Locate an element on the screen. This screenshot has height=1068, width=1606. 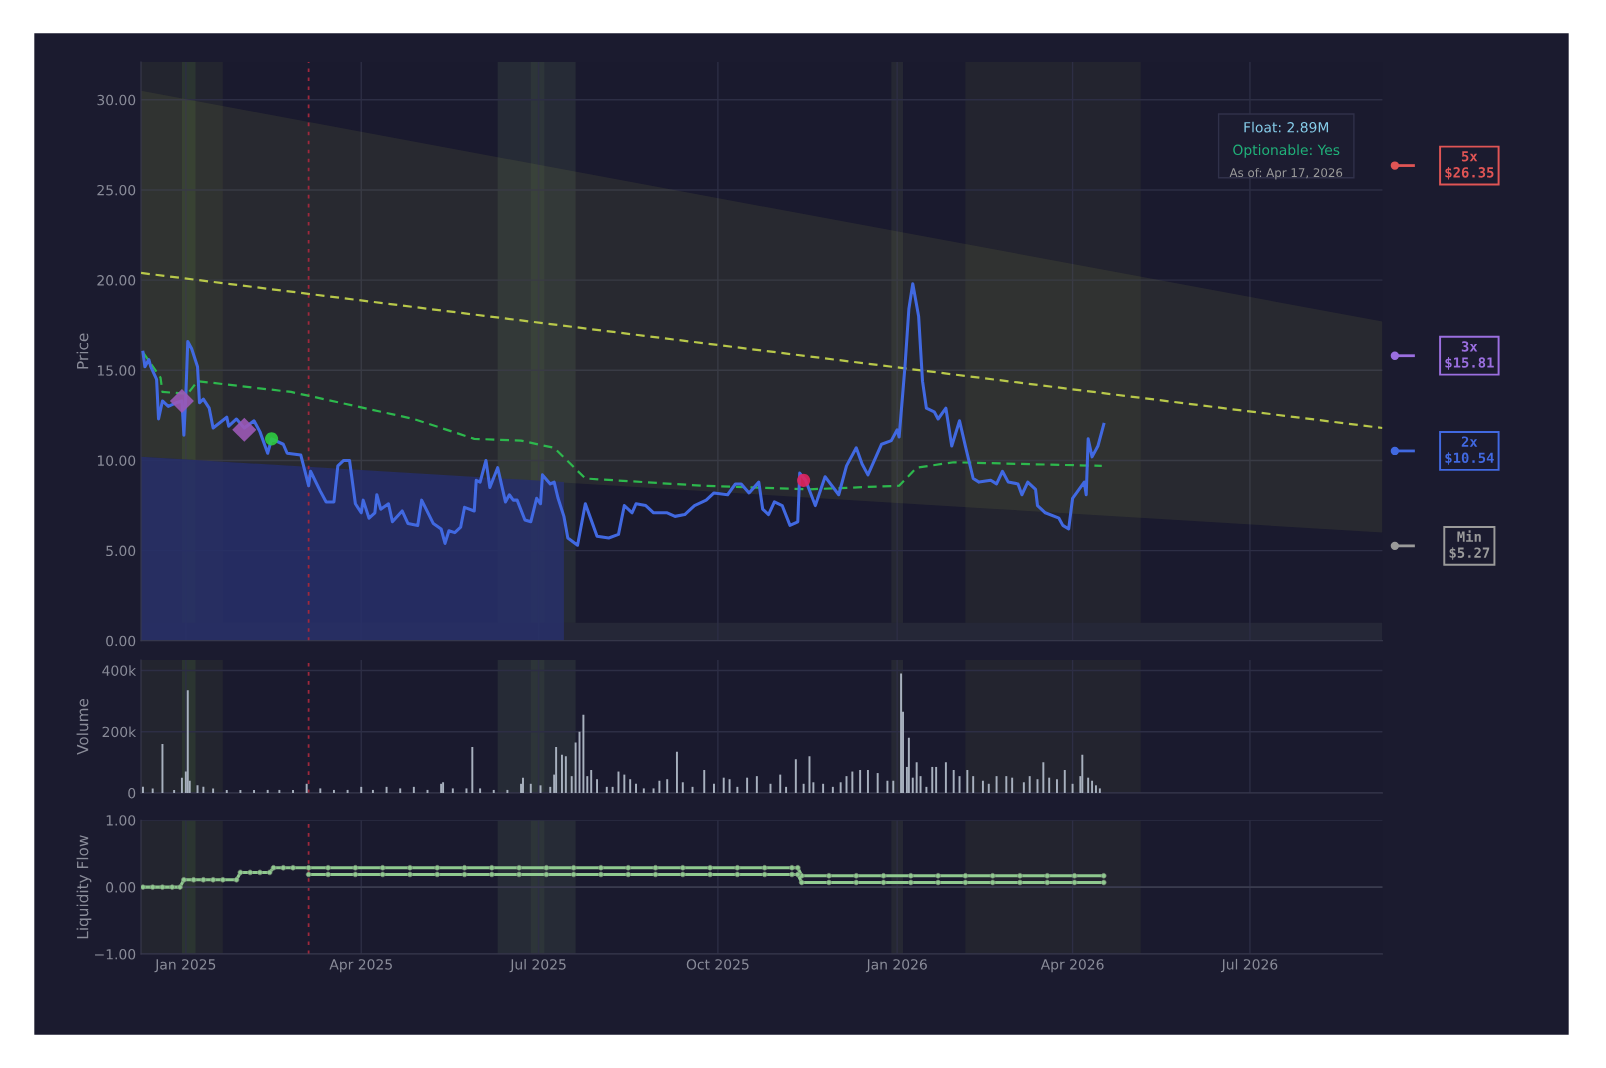
x-tick-label: Jul 2025 is located at coordinates (537, 965).